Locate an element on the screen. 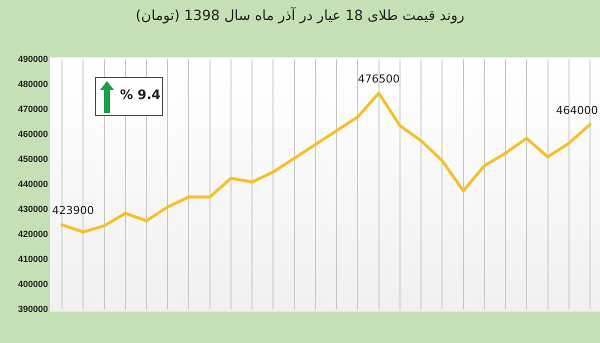  data-label: 476500 is located at coordinates (379, 79).